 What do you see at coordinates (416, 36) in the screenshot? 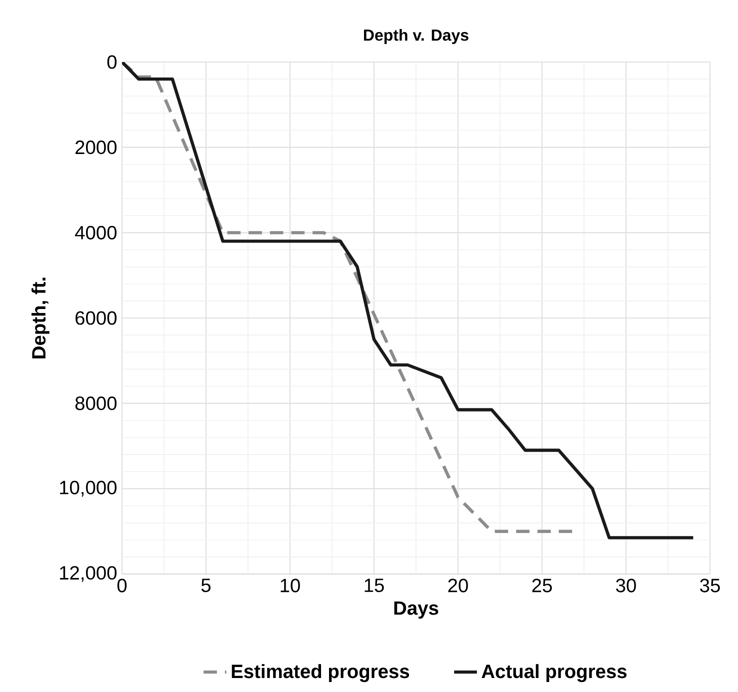
I see `chart-title: Depth v. Days` at bounding box center [416, 36].